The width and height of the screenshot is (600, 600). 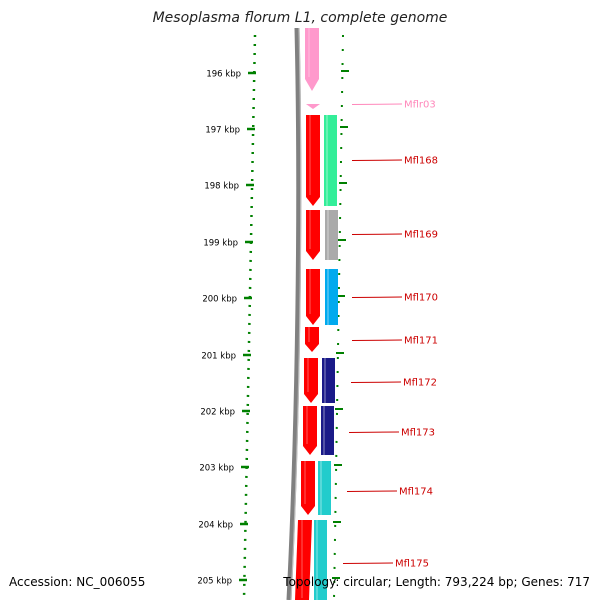 What do you see at coordinates (313, 297) in the screenshot?
I see `gene-arrow-mfl170` at bounding box center [313, 297].